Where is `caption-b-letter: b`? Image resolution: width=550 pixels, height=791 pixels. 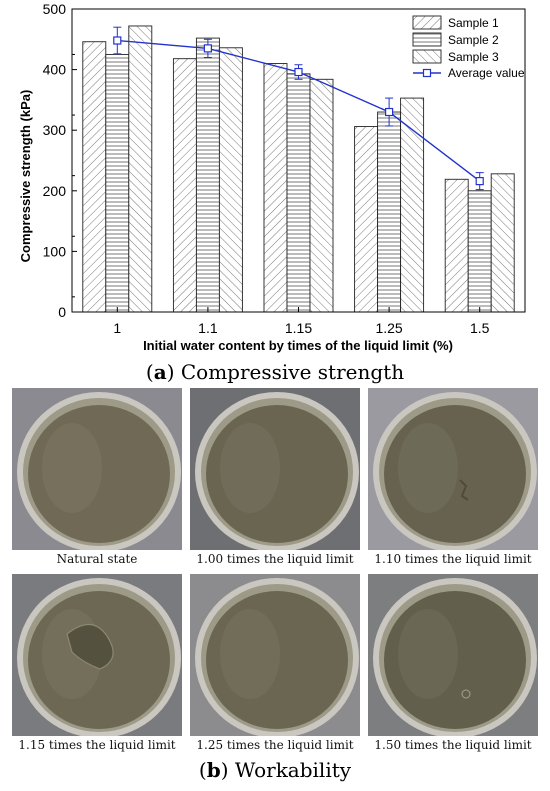
caption-b-letter: b is located at coordinates (213, 770).